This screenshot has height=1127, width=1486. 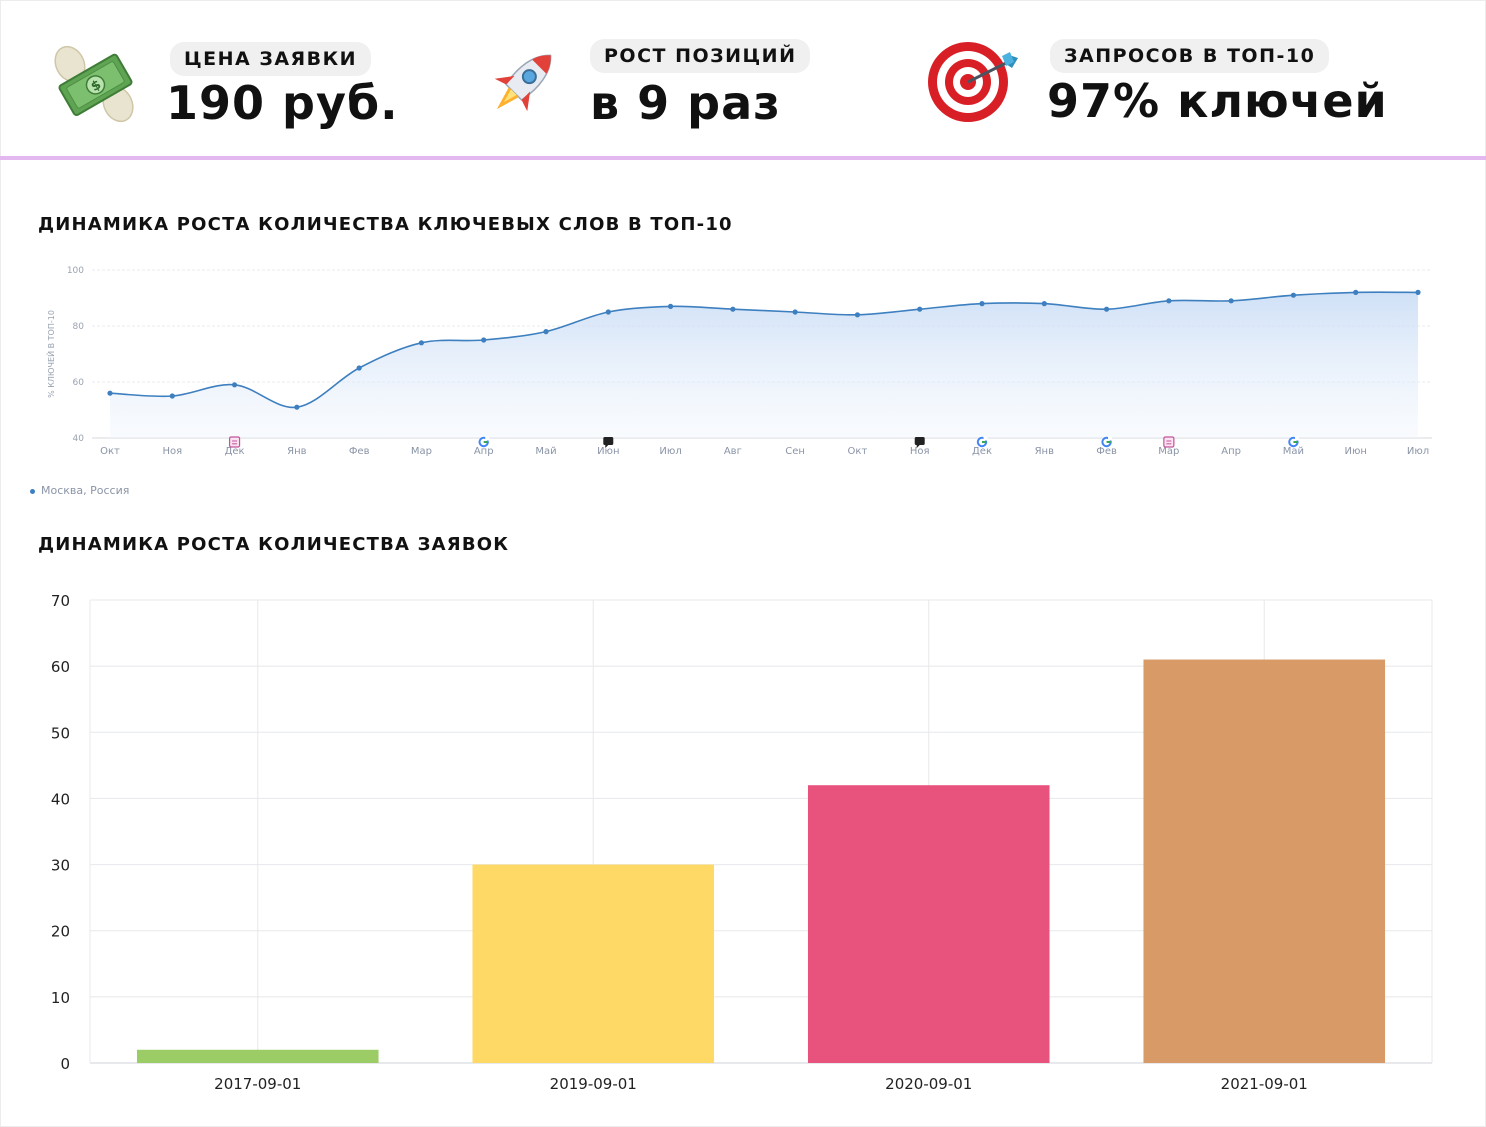 What do you see at coordinates (928, 1084) in the screenshot?
I see `x-tick-label: 2020-09-01` at bounding box center [928, 1084].